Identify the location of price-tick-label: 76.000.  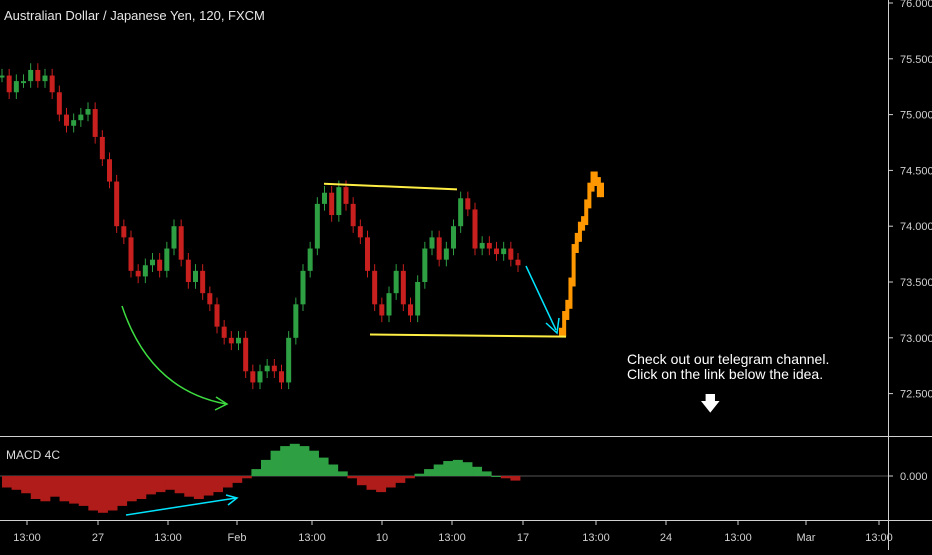
(916, 5).